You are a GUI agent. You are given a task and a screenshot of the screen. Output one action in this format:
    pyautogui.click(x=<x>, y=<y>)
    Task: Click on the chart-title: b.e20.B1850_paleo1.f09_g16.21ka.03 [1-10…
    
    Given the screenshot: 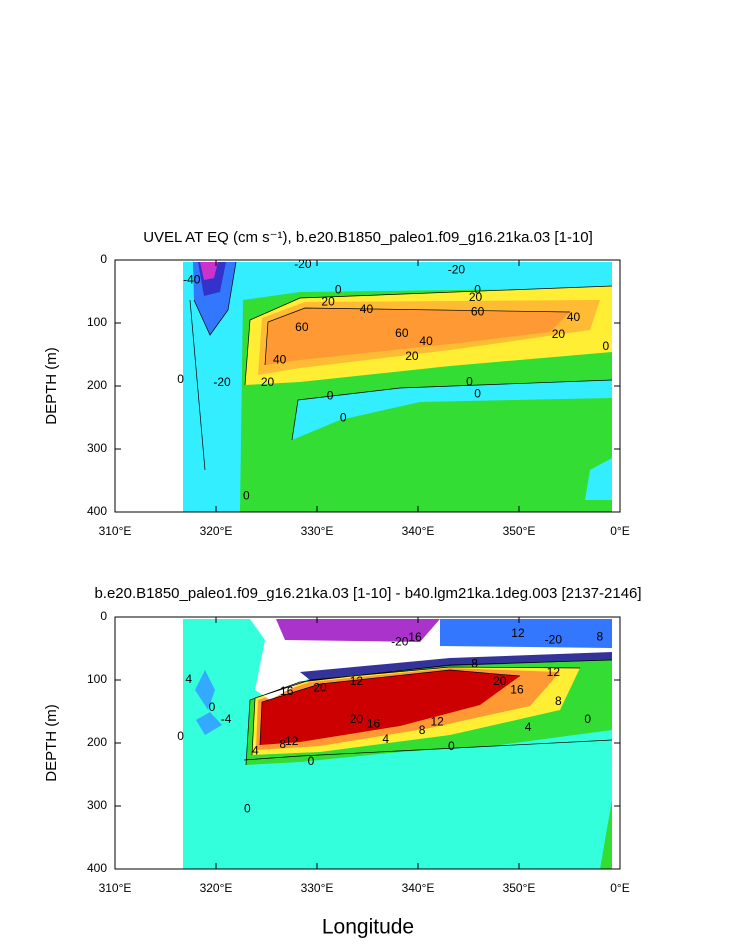 What is the action you would take?
    pyautogui.click(x=367, y=593)
    